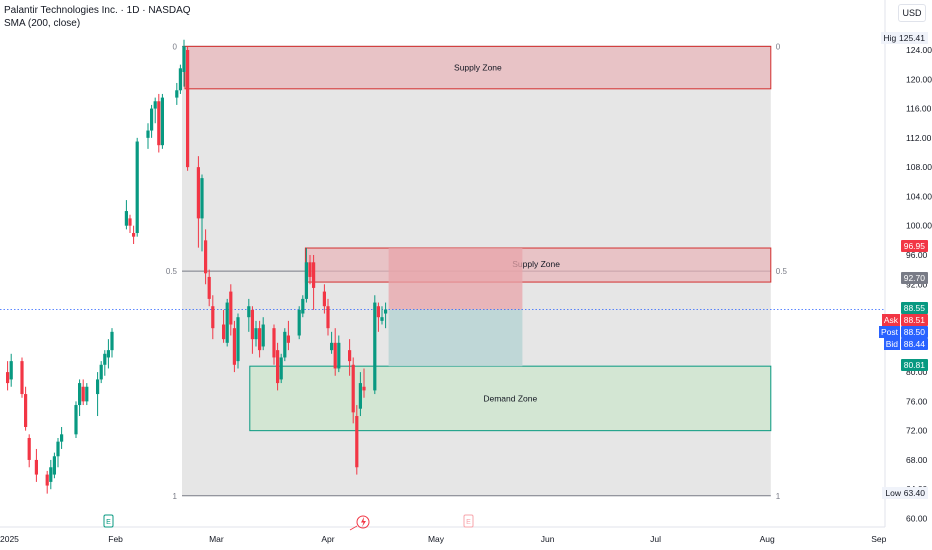 The height and width of the screenshot is (550, 932). What do you see at coordinates (891, 344) in the screenshot?
I see `bid-label: Bid` at bounding box center [891, 344].